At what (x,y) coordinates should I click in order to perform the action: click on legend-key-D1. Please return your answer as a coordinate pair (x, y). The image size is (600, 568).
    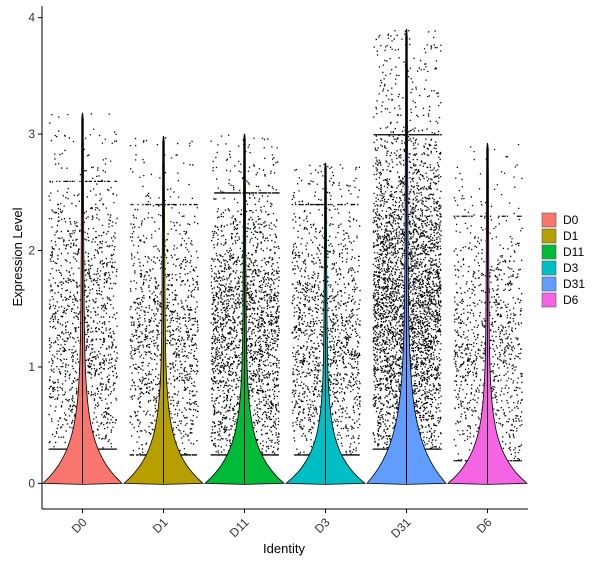
    Looking at the image, I should click on (549, 236).